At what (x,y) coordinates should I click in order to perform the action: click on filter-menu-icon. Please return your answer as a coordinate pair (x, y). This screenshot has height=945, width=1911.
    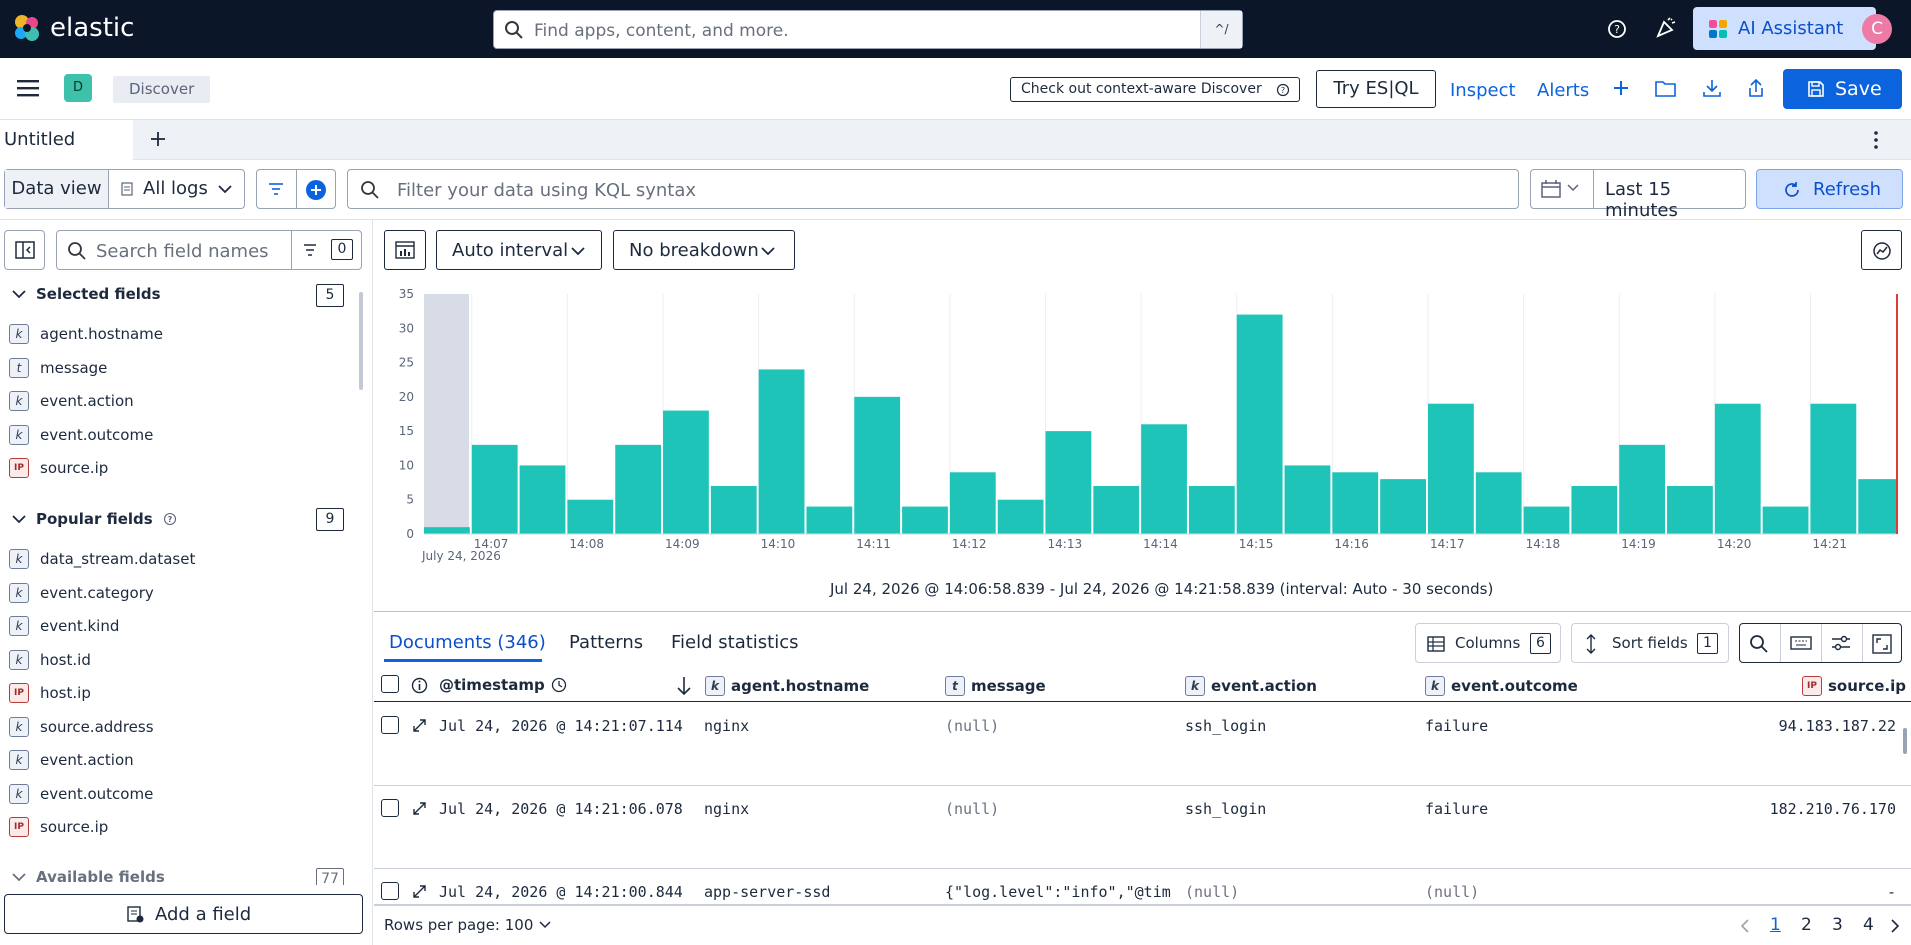
    Looking at the image, I should click on (276, 189).